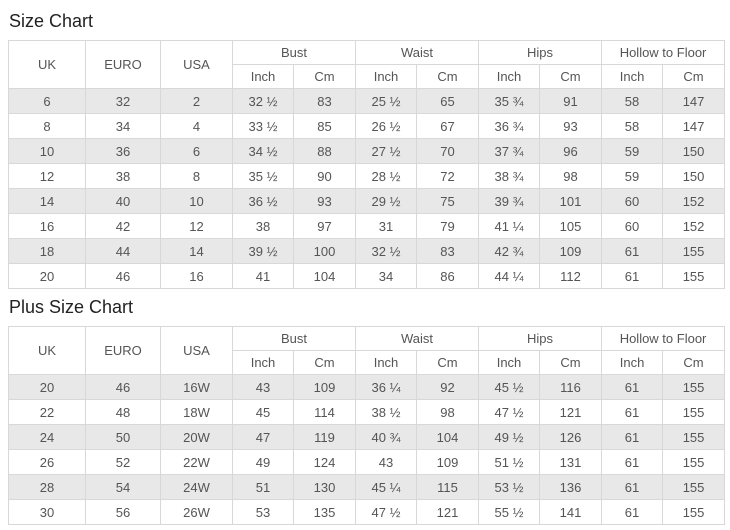  What do you see at coordinates (448, 126) in the screenshot?
I see `cell: 67` at bounding box center [448, 126].